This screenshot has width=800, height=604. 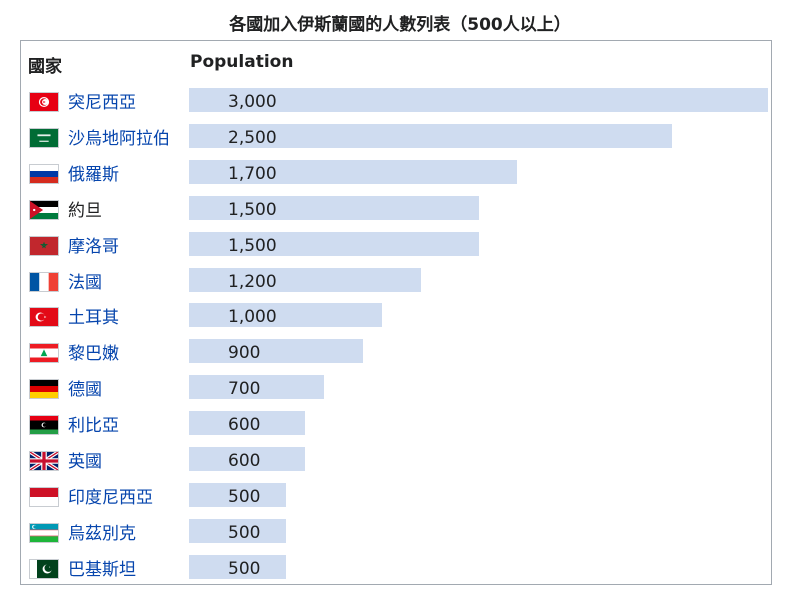 What do you see at coordinates (400, 352) in the screenshot?
I see `bar-row: 黎巴嫩 900` at bounding box center [400, 352].